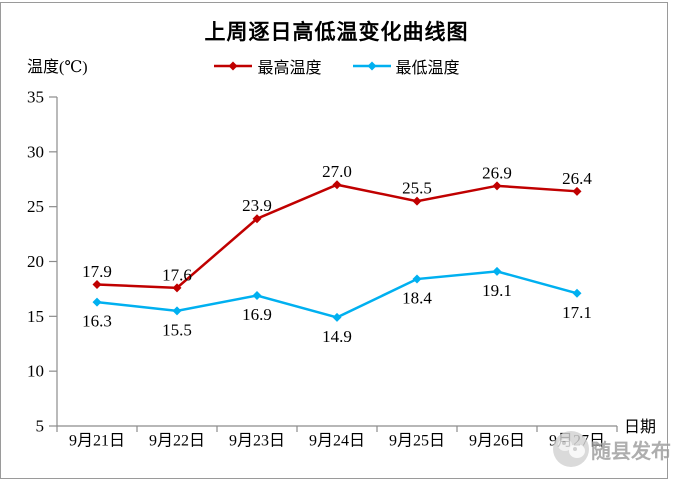 Image resolution: width=673 pixels, height=482 pixels. Describe the element at coordinates (337, 171) in the screenshot. I see `data-point-label: 27.0` at that location.